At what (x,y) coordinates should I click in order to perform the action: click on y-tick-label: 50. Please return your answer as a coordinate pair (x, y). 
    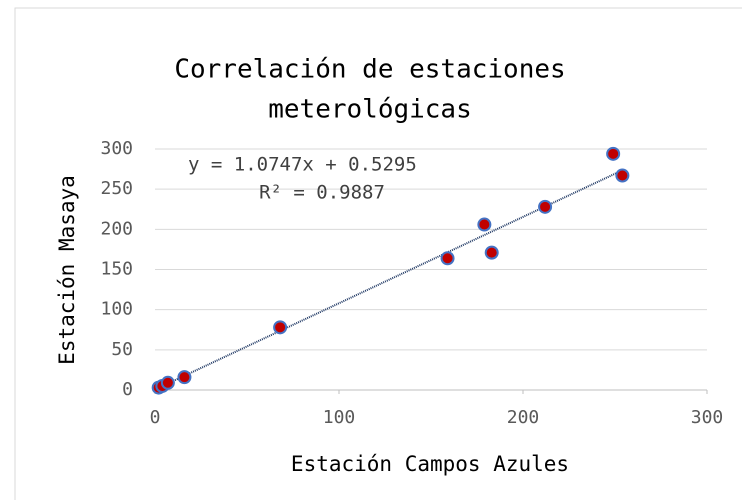
    Looking at the image, I should click on (122, 349).